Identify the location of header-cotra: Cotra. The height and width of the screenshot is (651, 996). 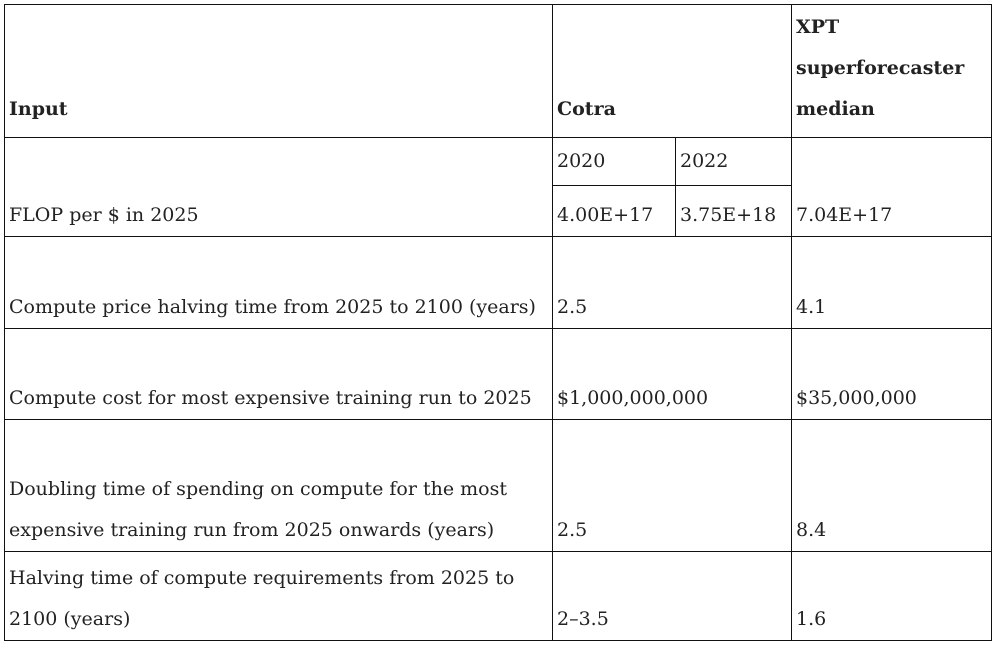
(672, 71).